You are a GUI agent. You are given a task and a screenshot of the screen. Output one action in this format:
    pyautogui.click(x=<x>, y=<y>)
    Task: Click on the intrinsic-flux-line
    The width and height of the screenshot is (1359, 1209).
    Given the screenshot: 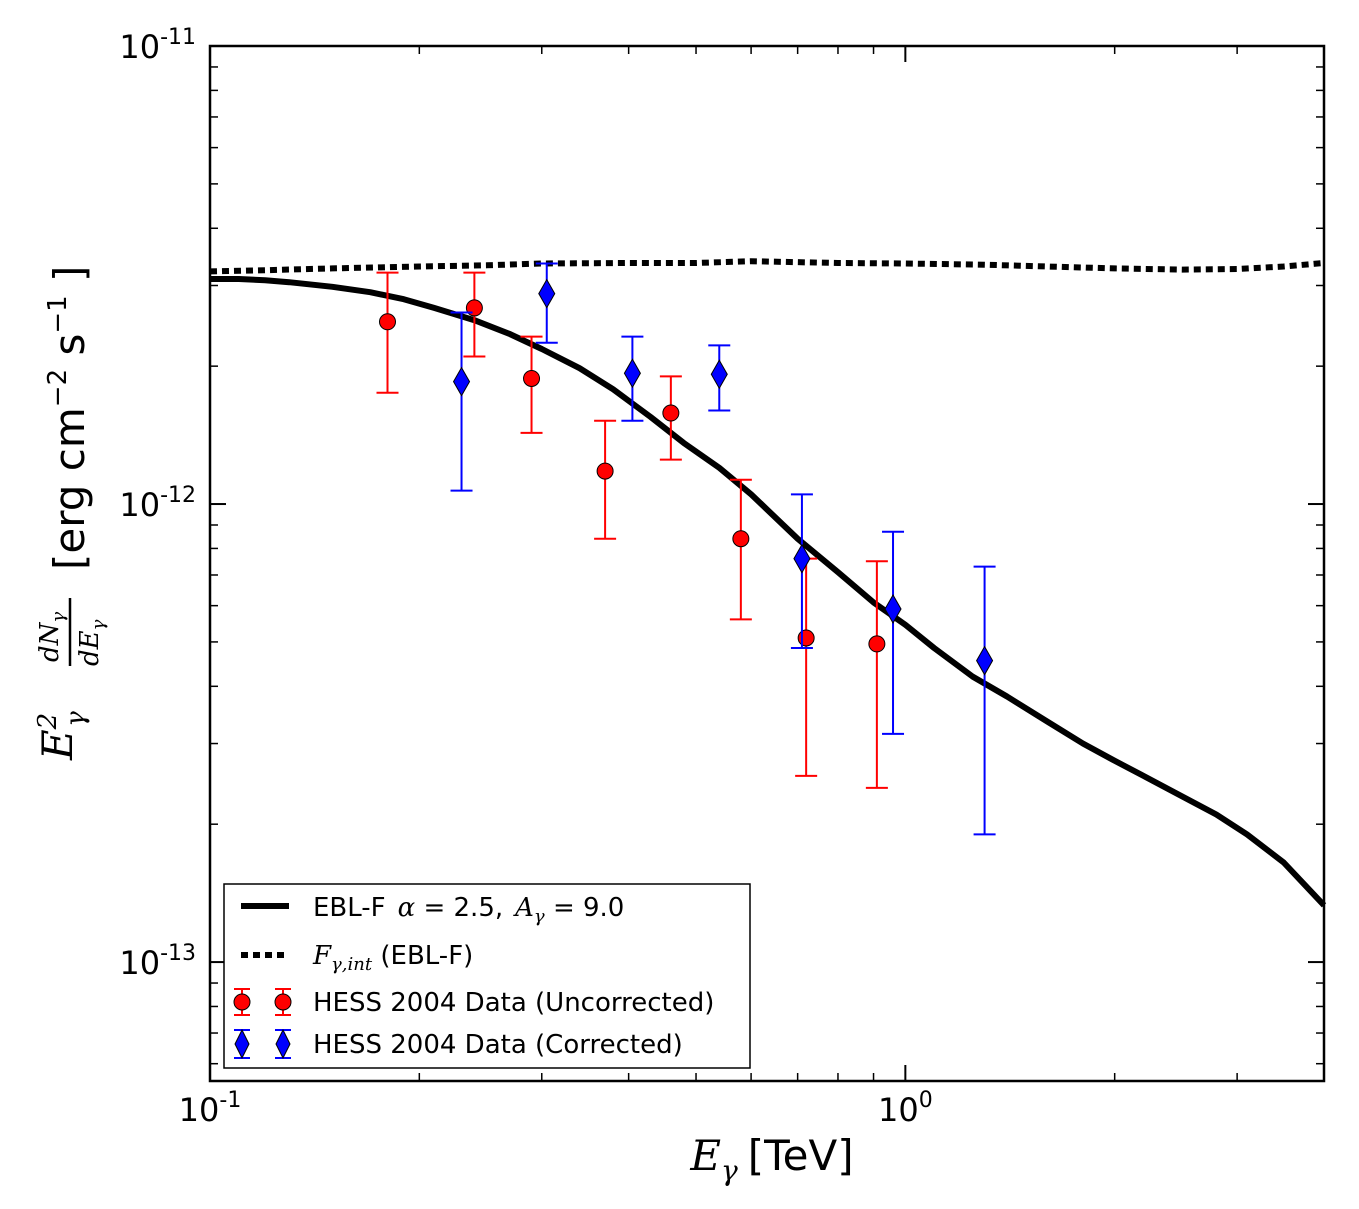 What is the action you would take?
    pyautogui.click(x=767, y=266)
    